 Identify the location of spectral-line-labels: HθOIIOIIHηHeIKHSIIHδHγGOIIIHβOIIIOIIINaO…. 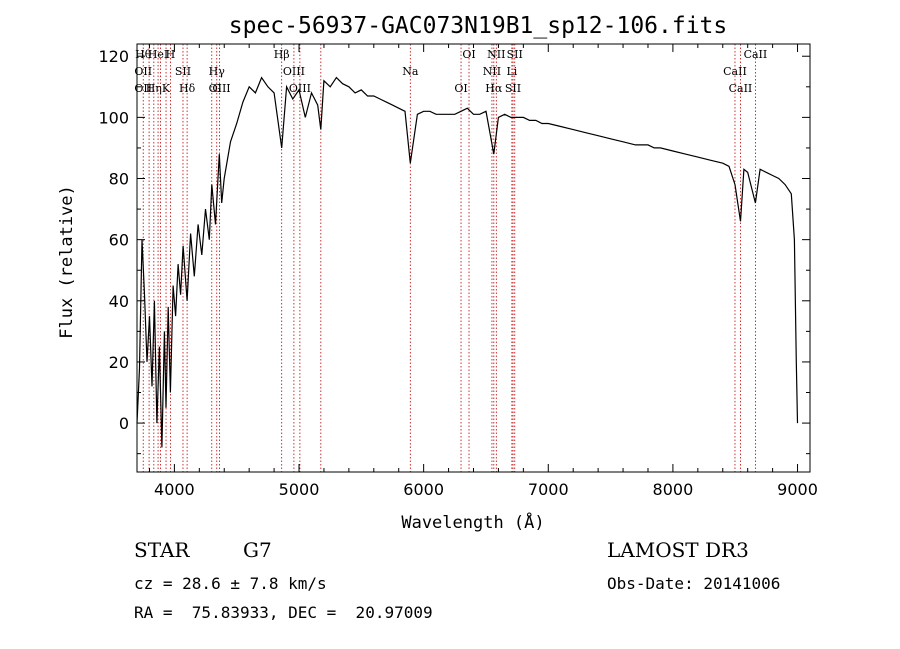
(450, 71).